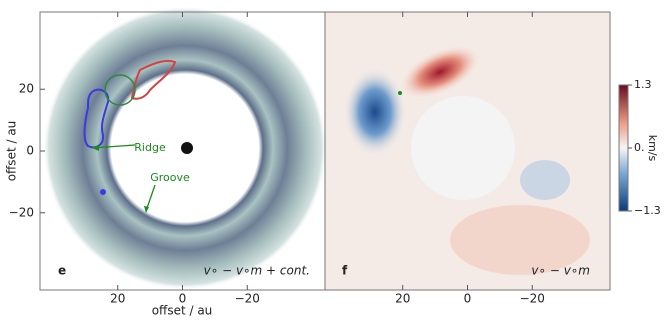 The image size is (665, 325). What do you see at coordinates (30, 151) in the screenshot?
I see `y-tick-label: 0` at bounding box center [30, 151].